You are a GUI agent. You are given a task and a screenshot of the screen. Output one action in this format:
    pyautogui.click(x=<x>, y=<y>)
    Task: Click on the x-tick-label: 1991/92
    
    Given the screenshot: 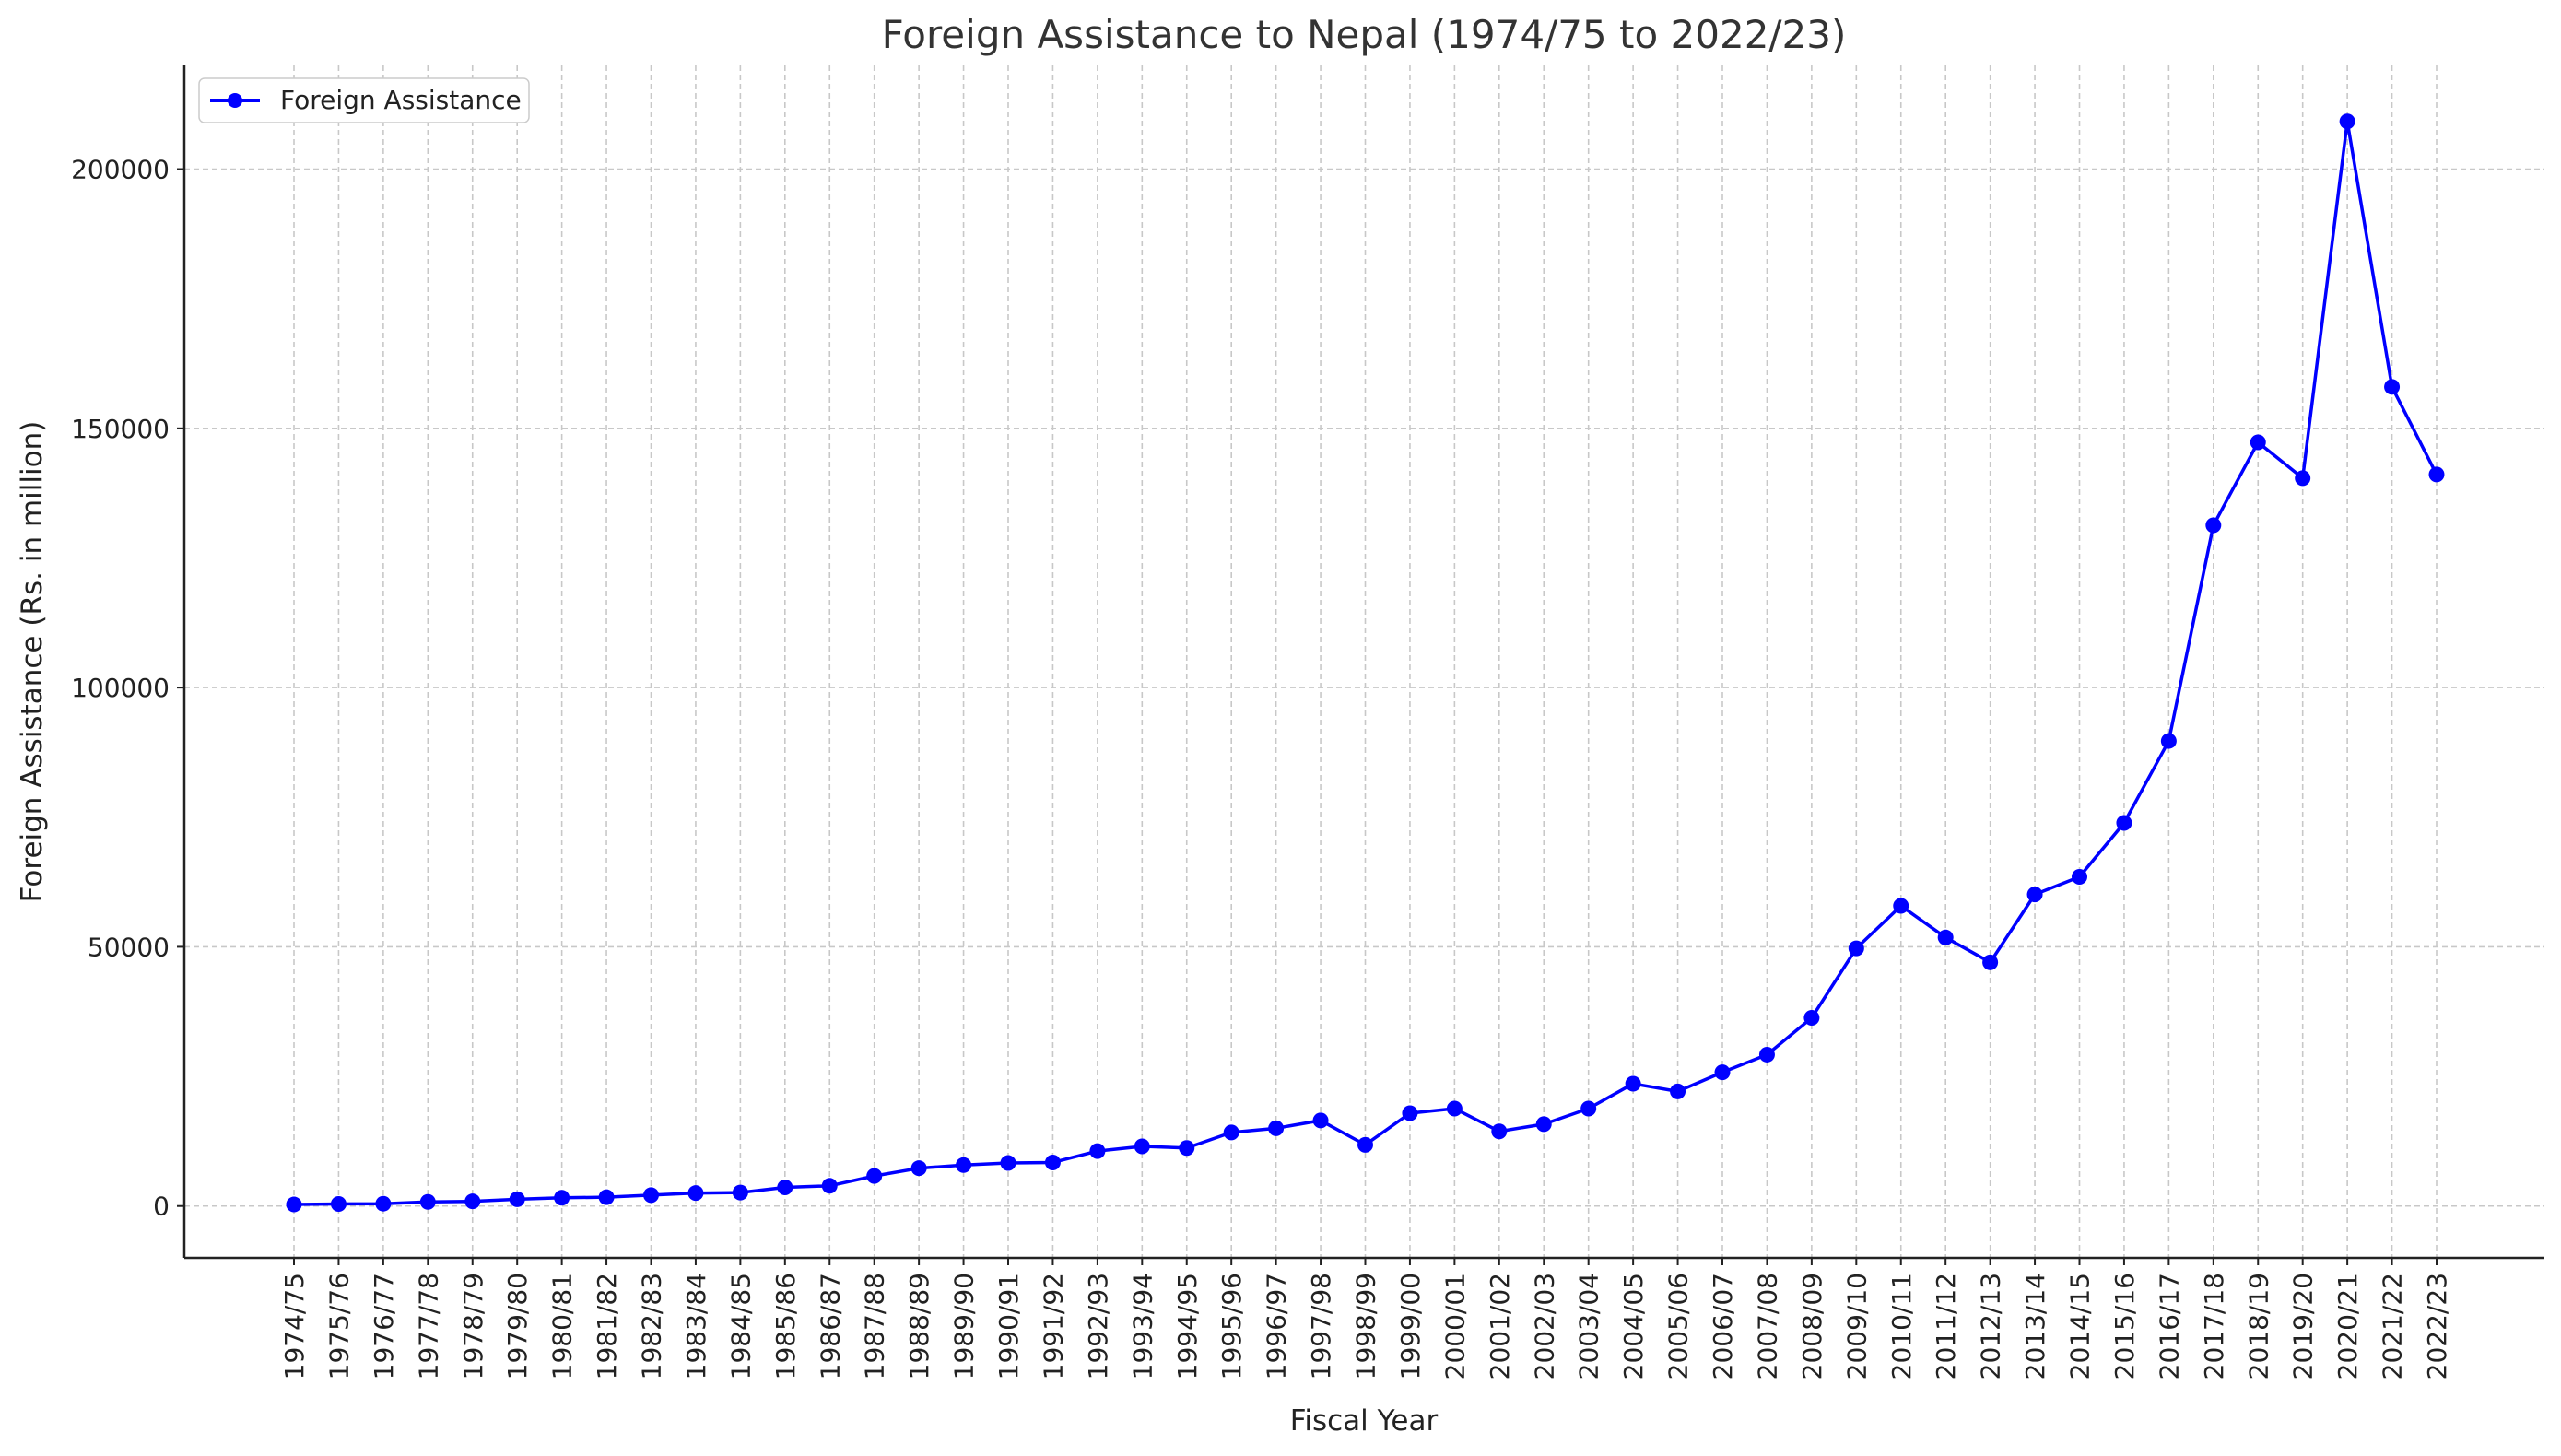 What is the action you would take?
    pyautogui.click(x=1053, y=1326)
    